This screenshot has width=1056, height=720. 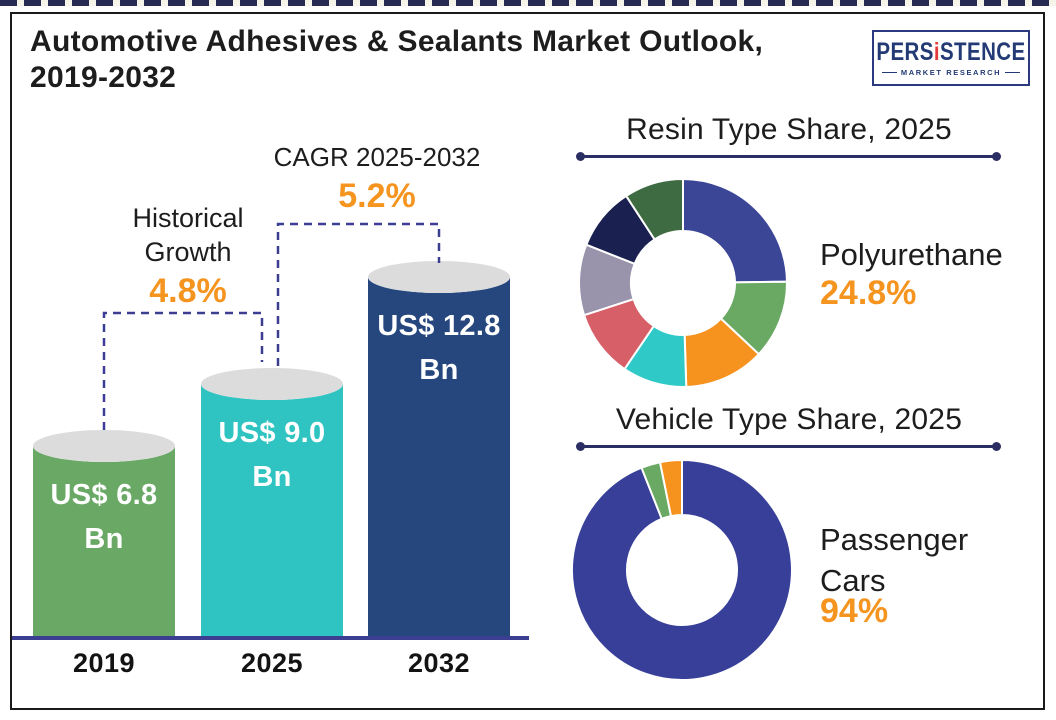 I want to click on resin-type-donut, so click(x=683, y=282).